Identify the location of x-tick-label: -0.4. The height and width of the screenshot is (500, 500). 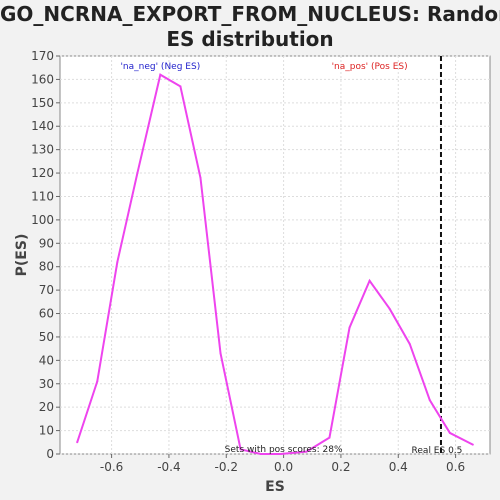
(168, 467).